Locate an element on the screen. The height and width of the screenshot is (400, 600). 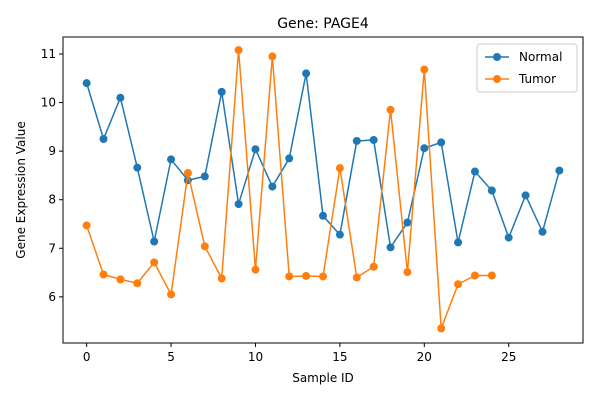
y-tick-label: 8 is located at coordinates (52, 200).